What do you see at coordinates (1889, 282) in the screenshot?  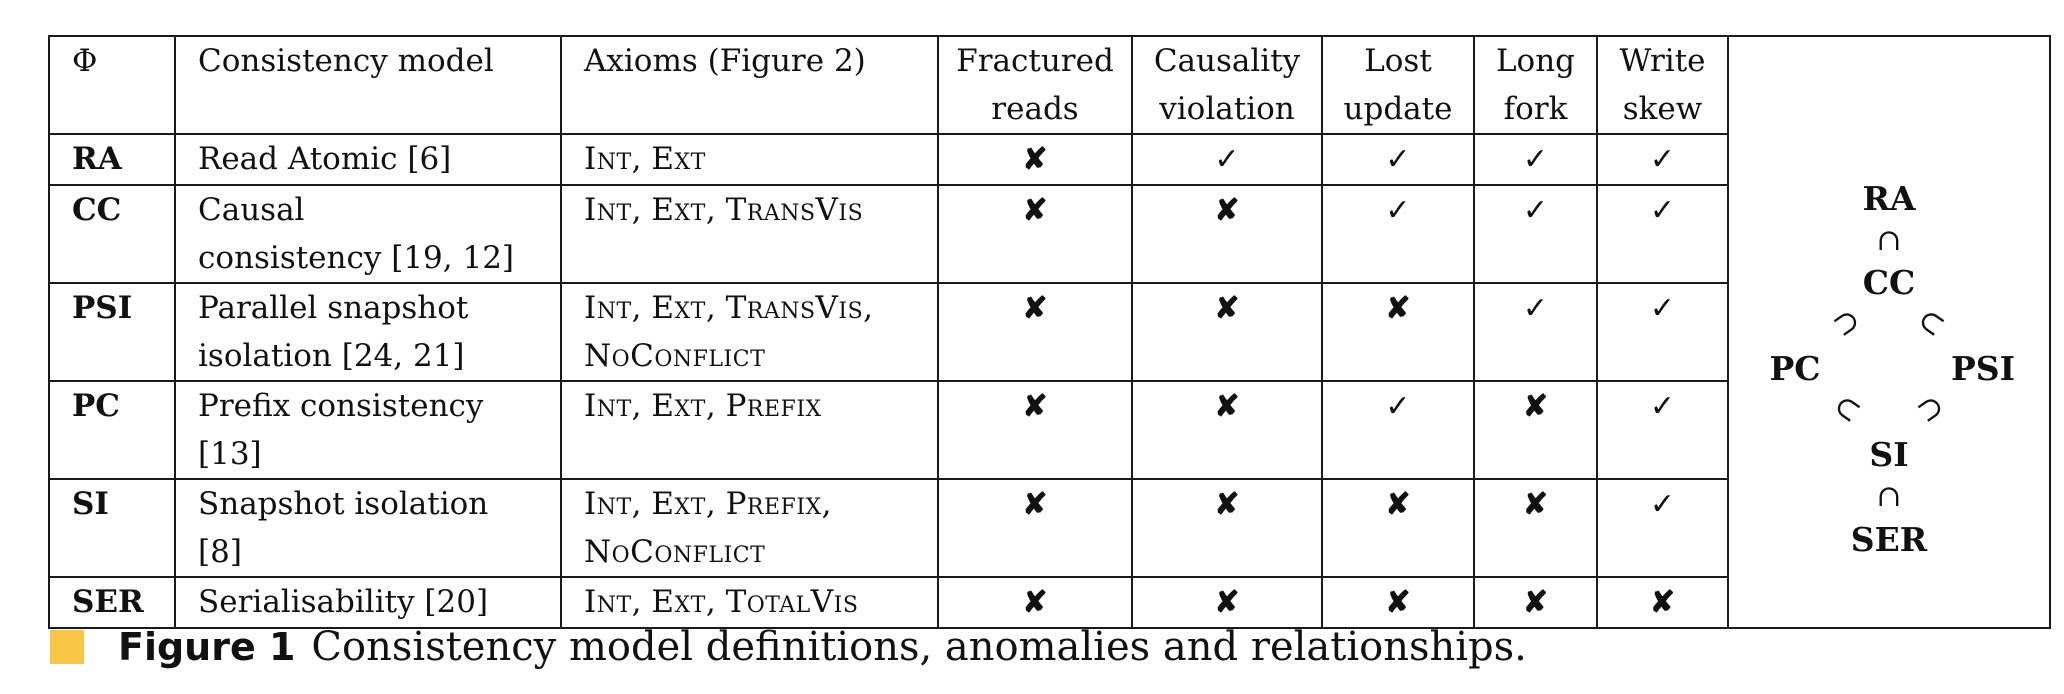 I see `diagram-node-cc: CC` at bounding box center [1889, 282].